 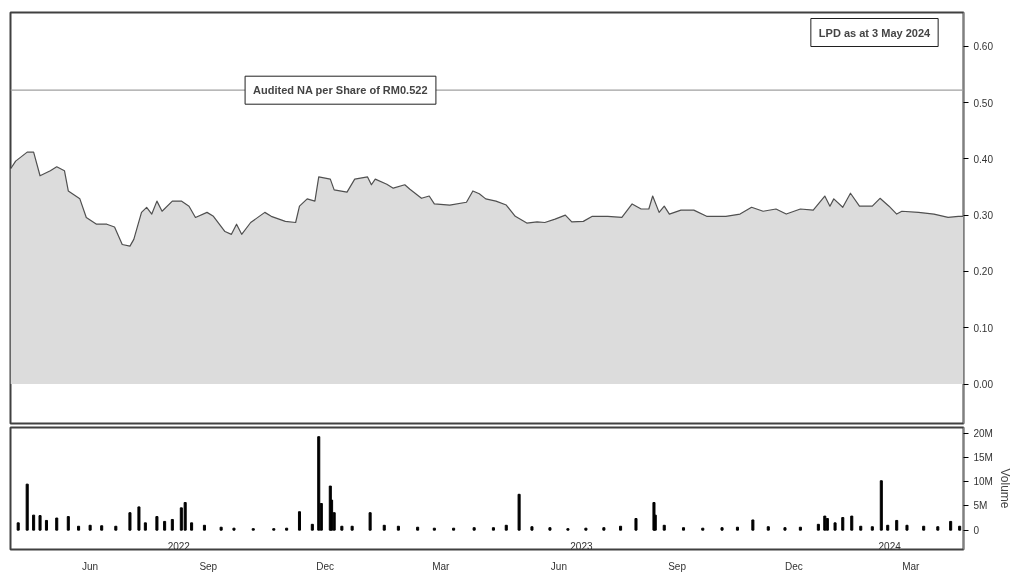 What do you see at coordinates (983, 272) in the screenshot?
I see `y-tick-label: 0.20` at bounding box center [983, 272].